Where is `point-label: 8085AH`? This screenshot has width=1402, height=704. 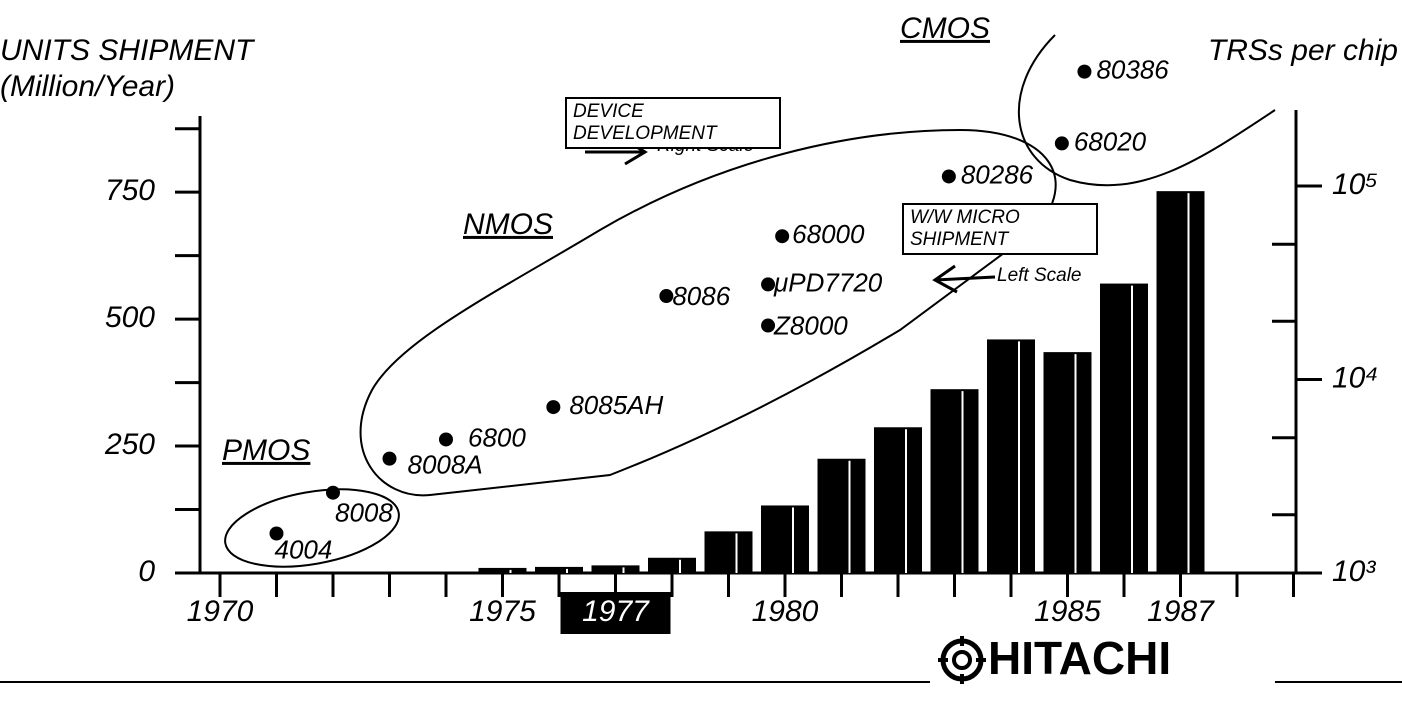 point-label: 8085AH is located at coordinates (616, 405).